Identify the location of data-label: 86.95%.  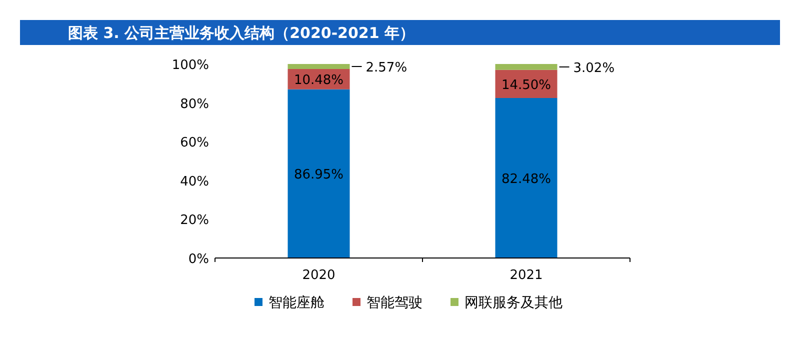
(319, 175).